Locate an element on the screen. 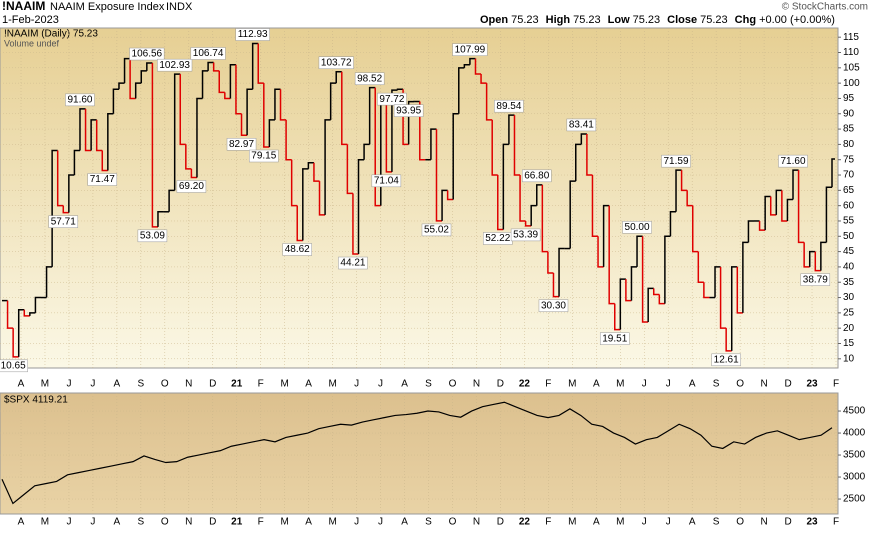 The width and height of the screenshot is (870, 537). value-label: 66.80 is located at coordinates (536, 175).